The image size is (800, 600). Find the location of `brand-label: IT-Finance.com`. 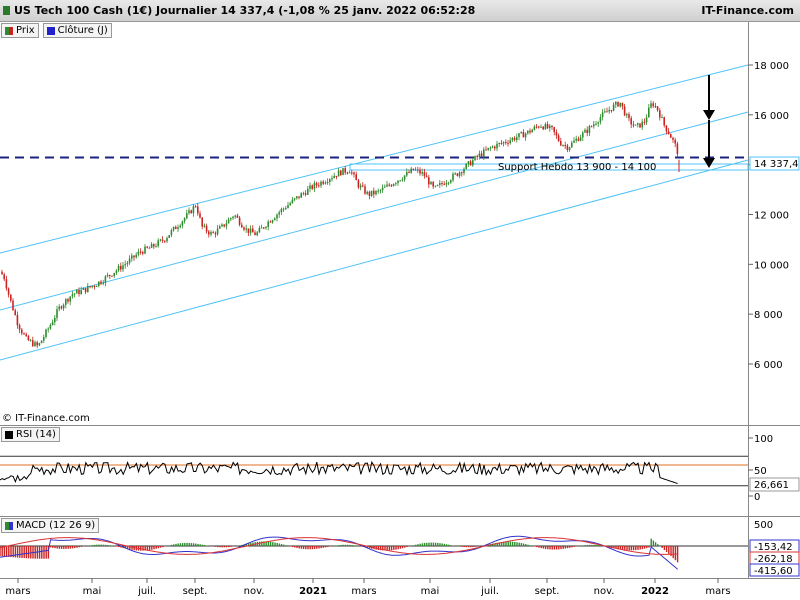

brand-label: IT-Finance.com is located at coordinates (747, 10).